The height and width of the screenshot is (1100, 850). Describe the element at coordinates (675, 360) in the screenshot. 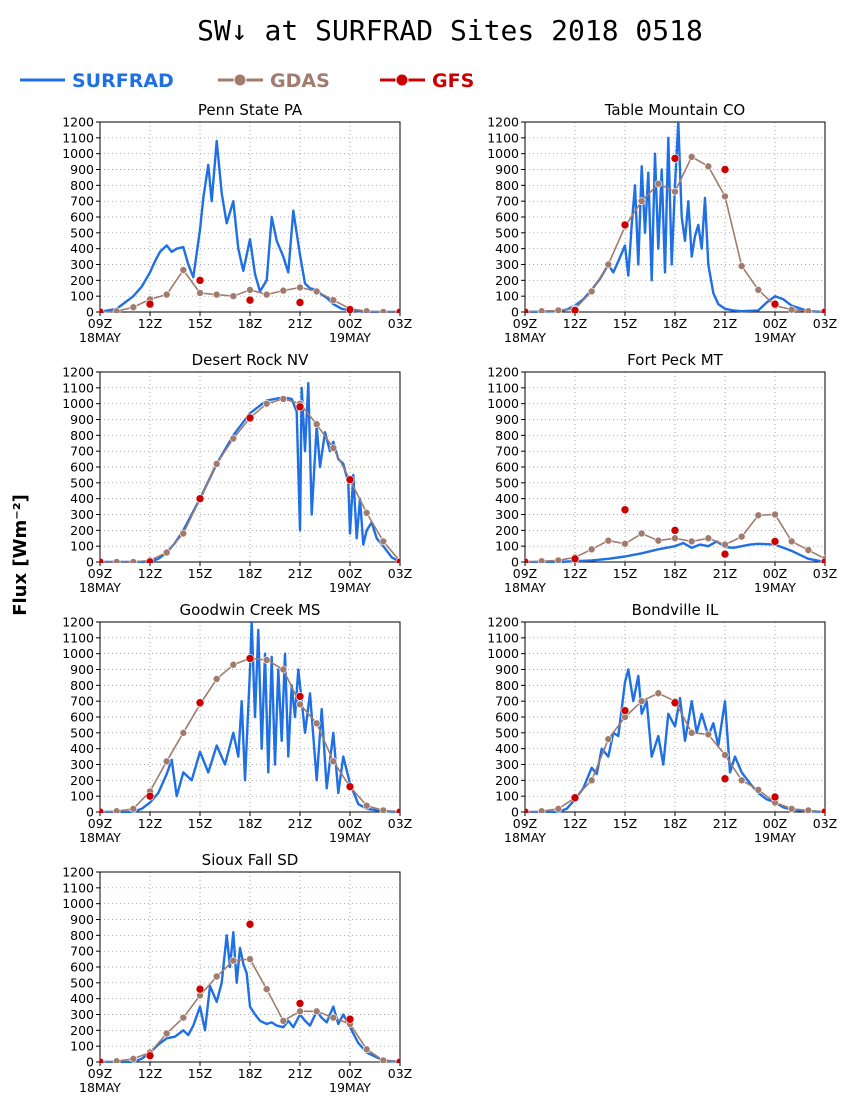

I see `panel-title: Fort Peck MT` at that location.